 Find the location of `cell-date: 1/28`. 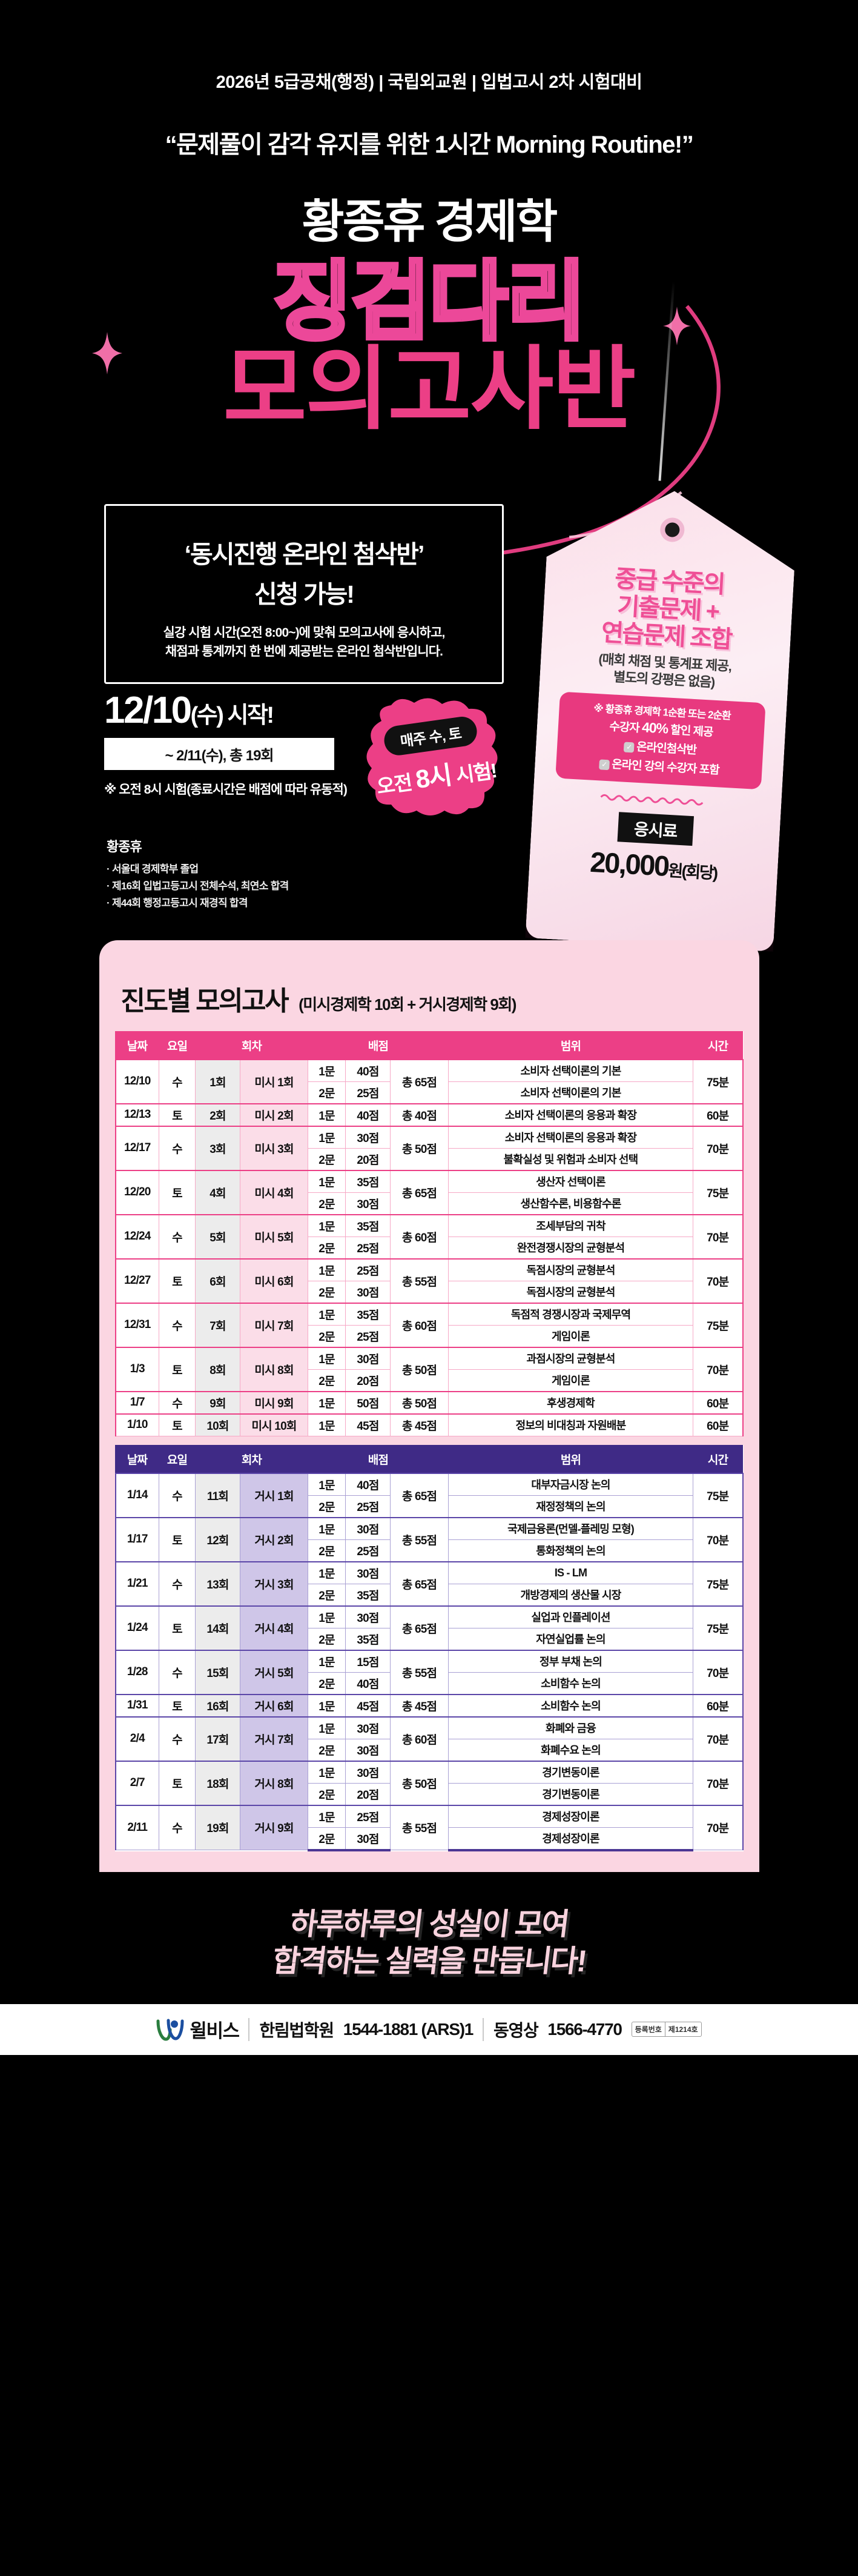

cell-date: 1/28 is located at coordinates (136, 1672).